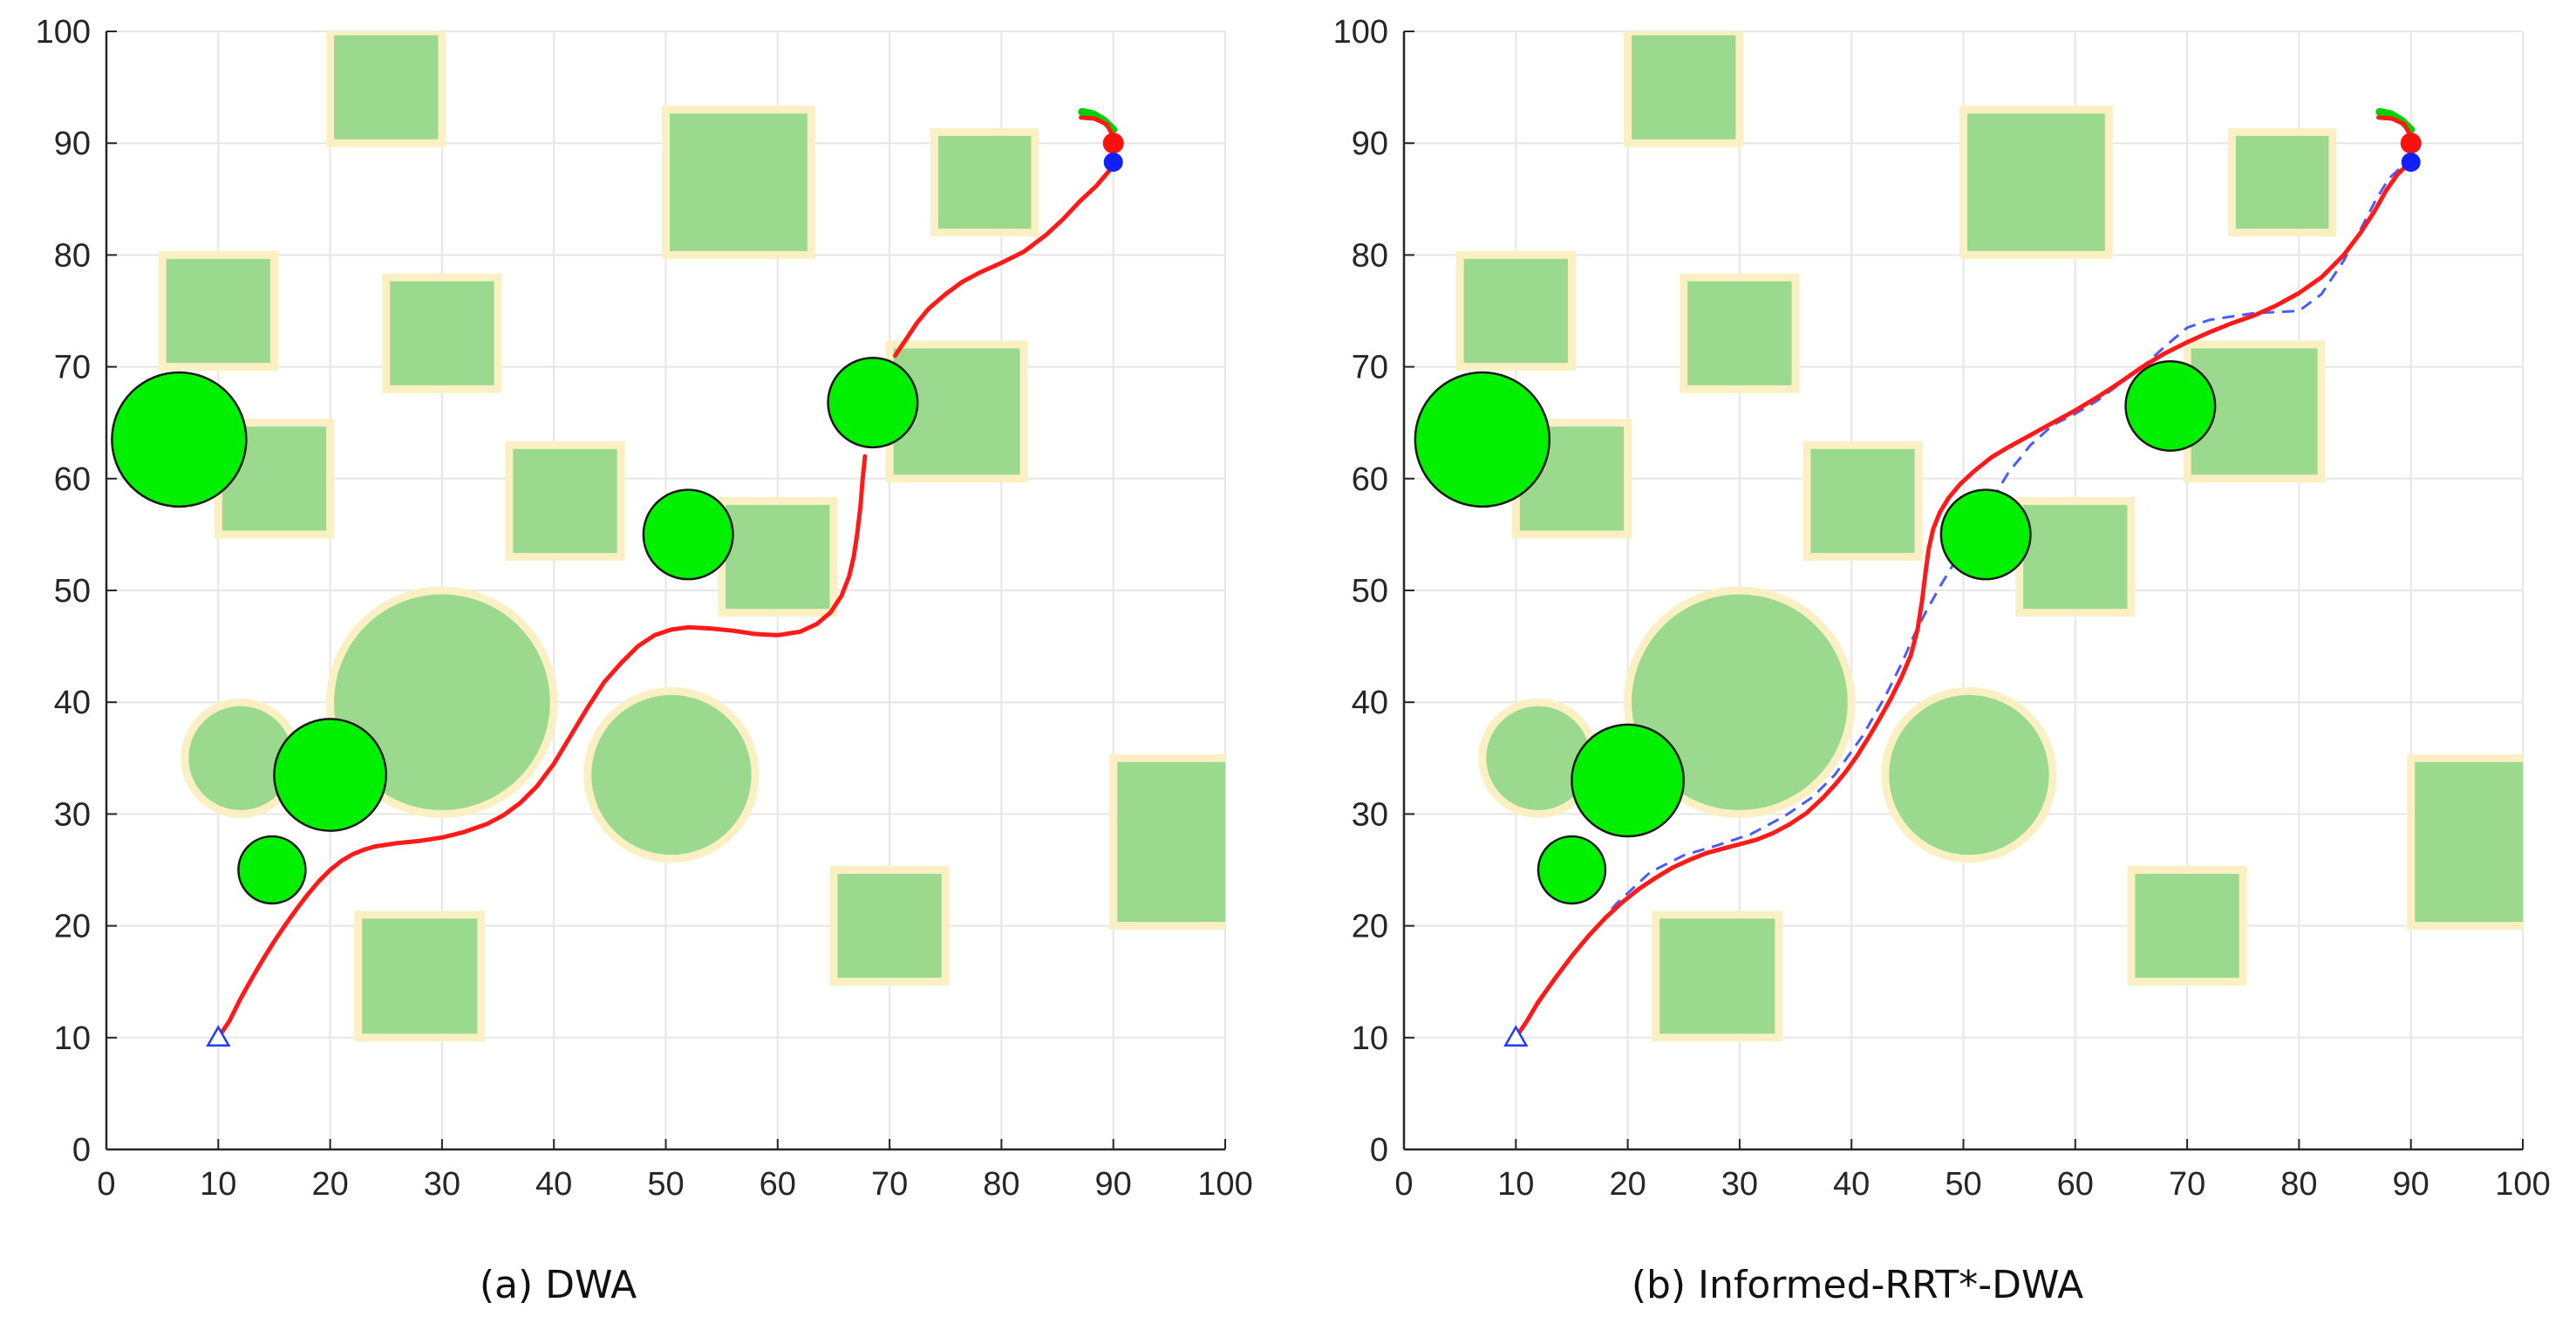 The height and width of the screenshot is (1323, 2576). I want to click on caption-a: (a) DWA, so click(558, 1285).